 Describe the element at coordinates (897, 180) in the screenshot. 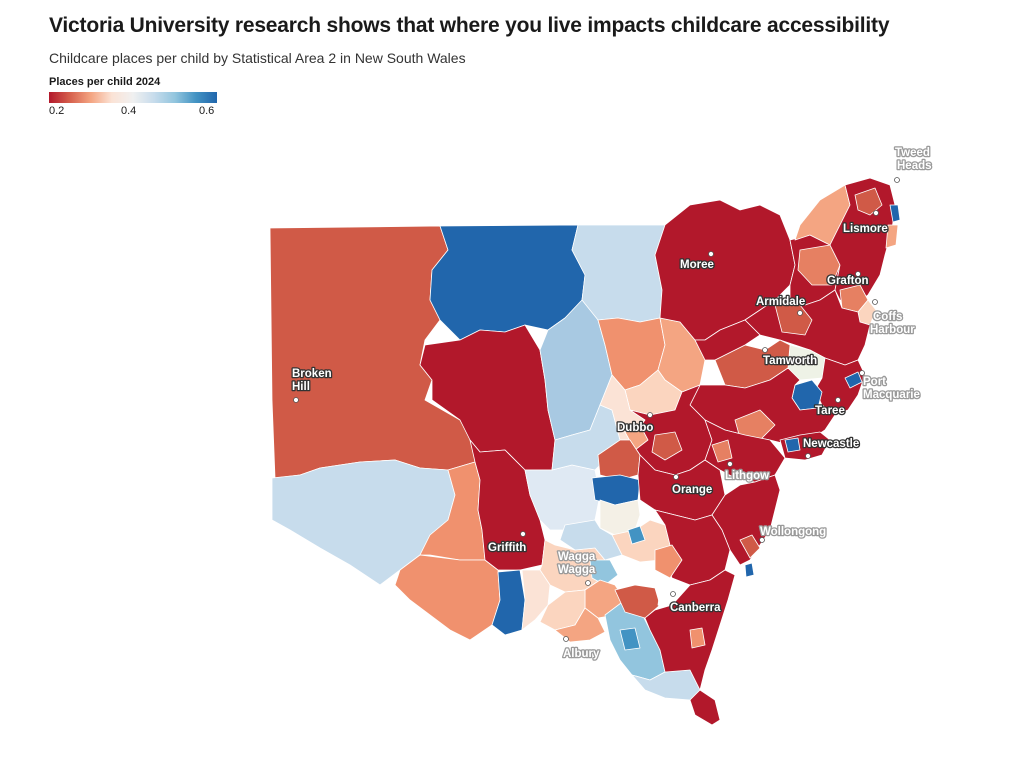

I see `marker-tweed-heads` at that location.